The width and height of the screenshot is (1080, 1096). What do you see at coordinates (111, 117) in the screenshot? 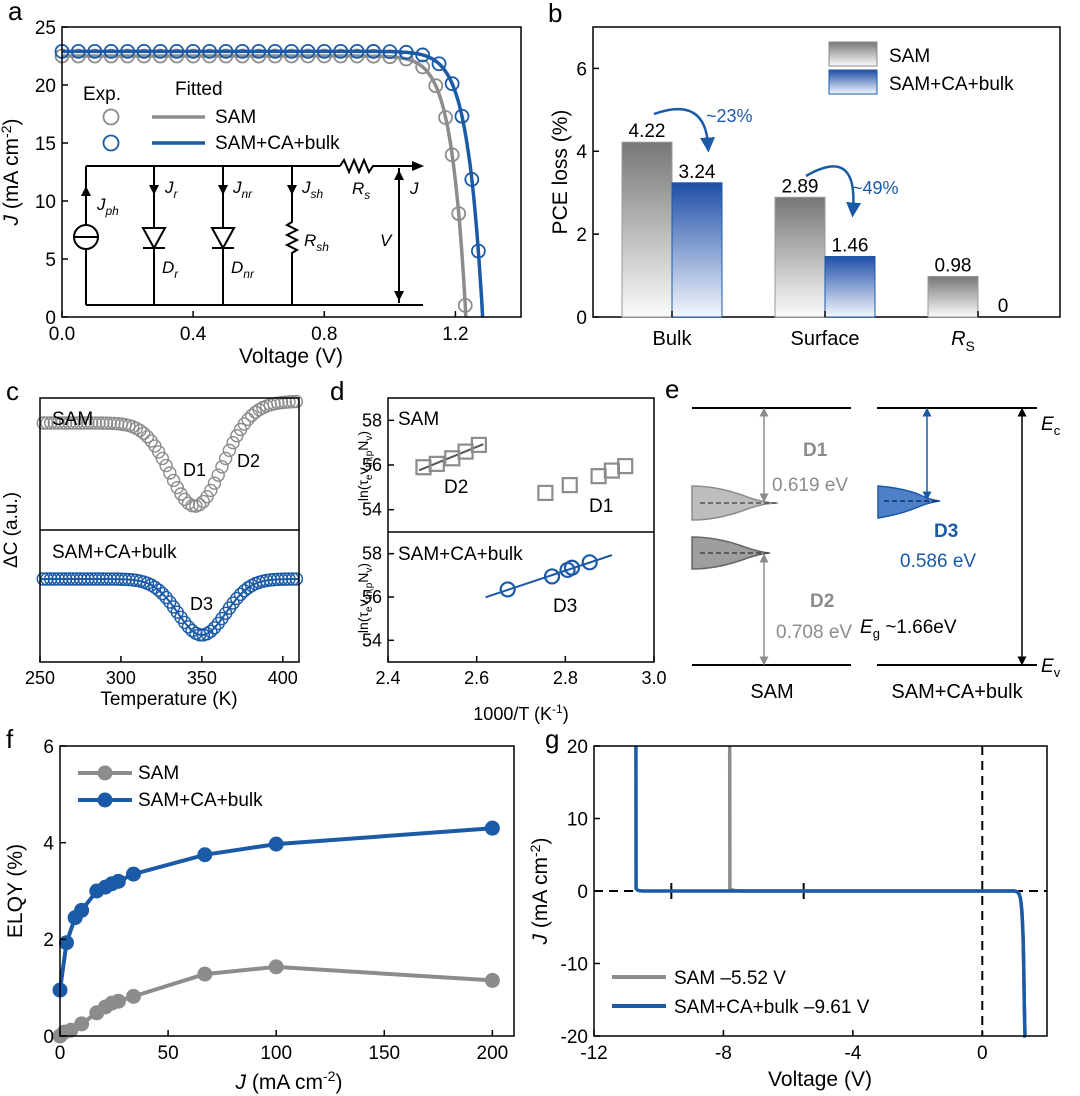
I see `legend-marker-exp-sam` at bounding box center [111, 117].